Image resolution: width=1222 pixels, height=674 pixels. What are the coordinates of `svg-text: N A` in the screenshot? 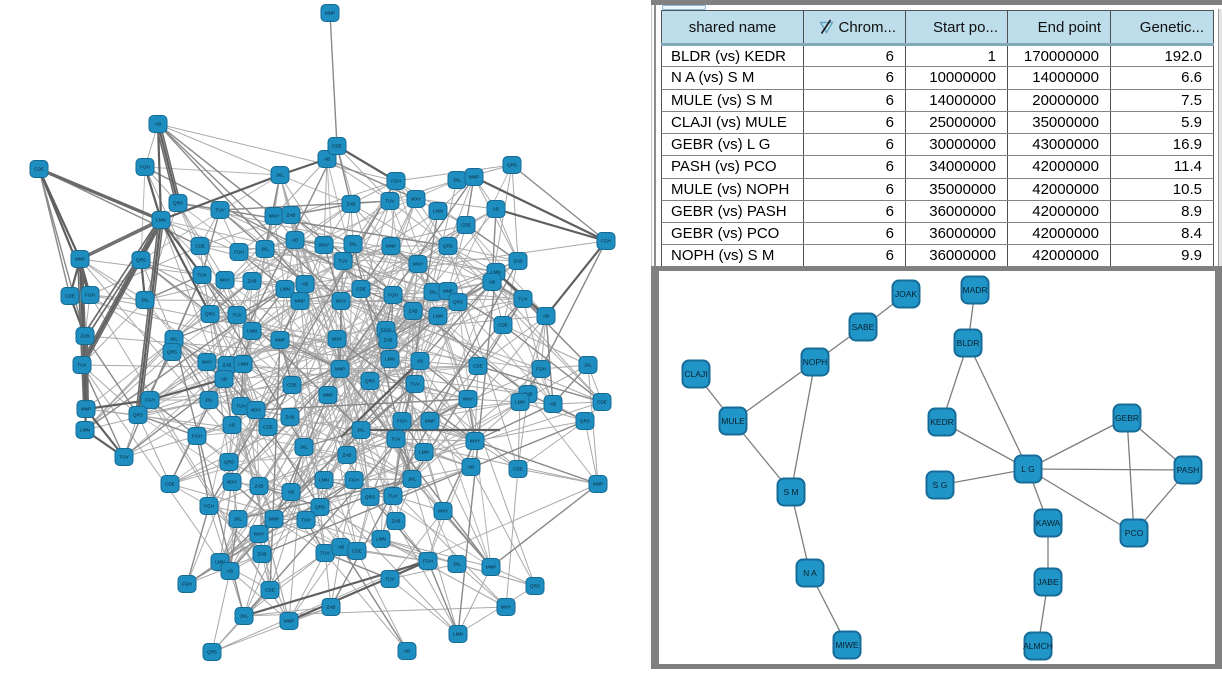 It's located at (810, 573).